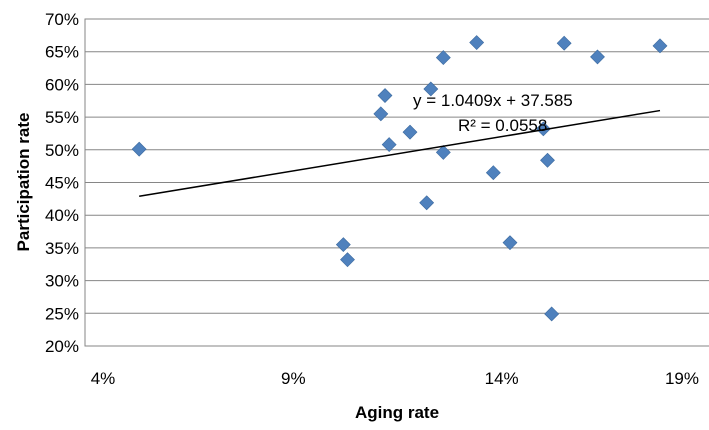 The image size is (709, 430). Describe the element at coordinates (62, 281) in the screenshot. I see `y-tick-label: 30%` at that location.